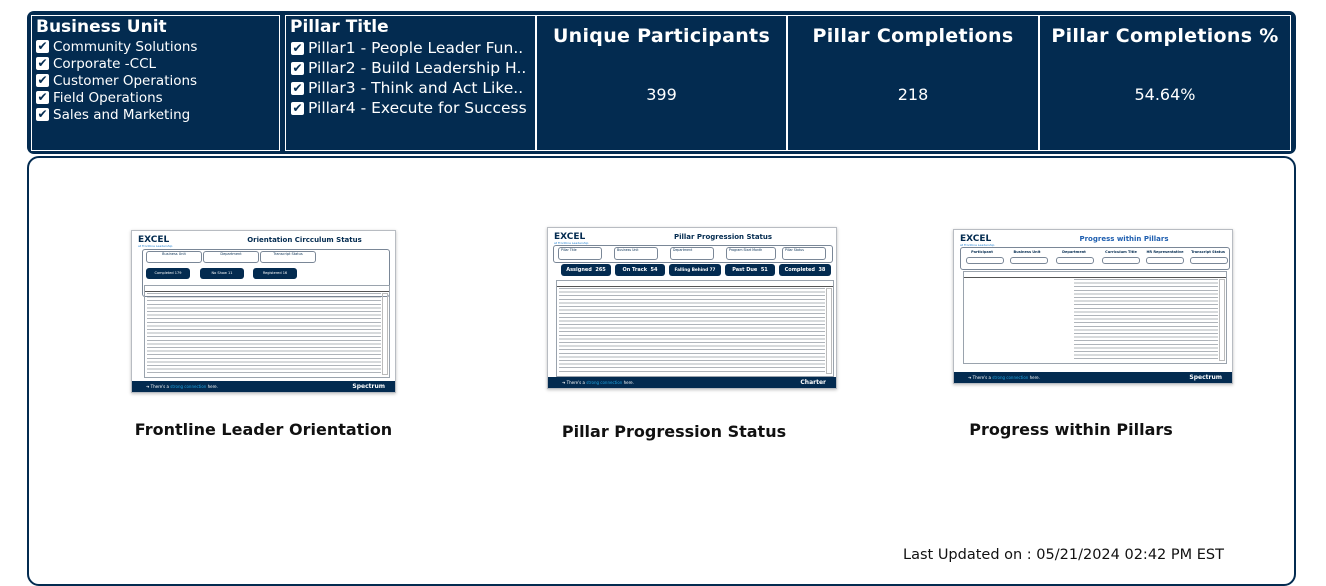 This screenshot has height=586, width=1326. I want to click on slicer-item-community-solutions: ✔ Community Solutions, so click(155, 46).